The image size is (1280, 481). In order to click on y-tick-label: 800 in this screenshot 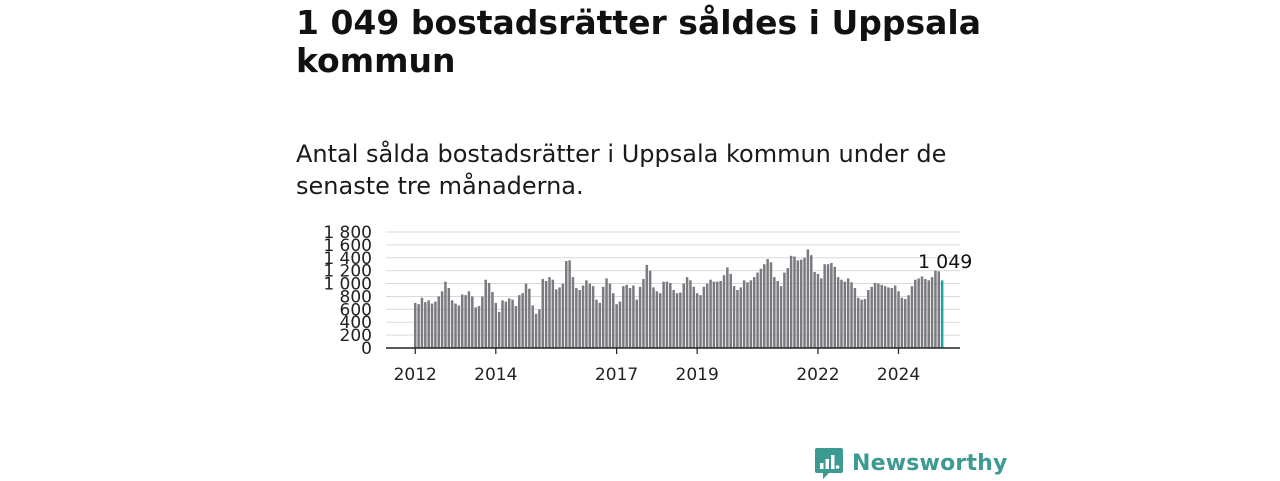, I will do `click(356, 297)`.